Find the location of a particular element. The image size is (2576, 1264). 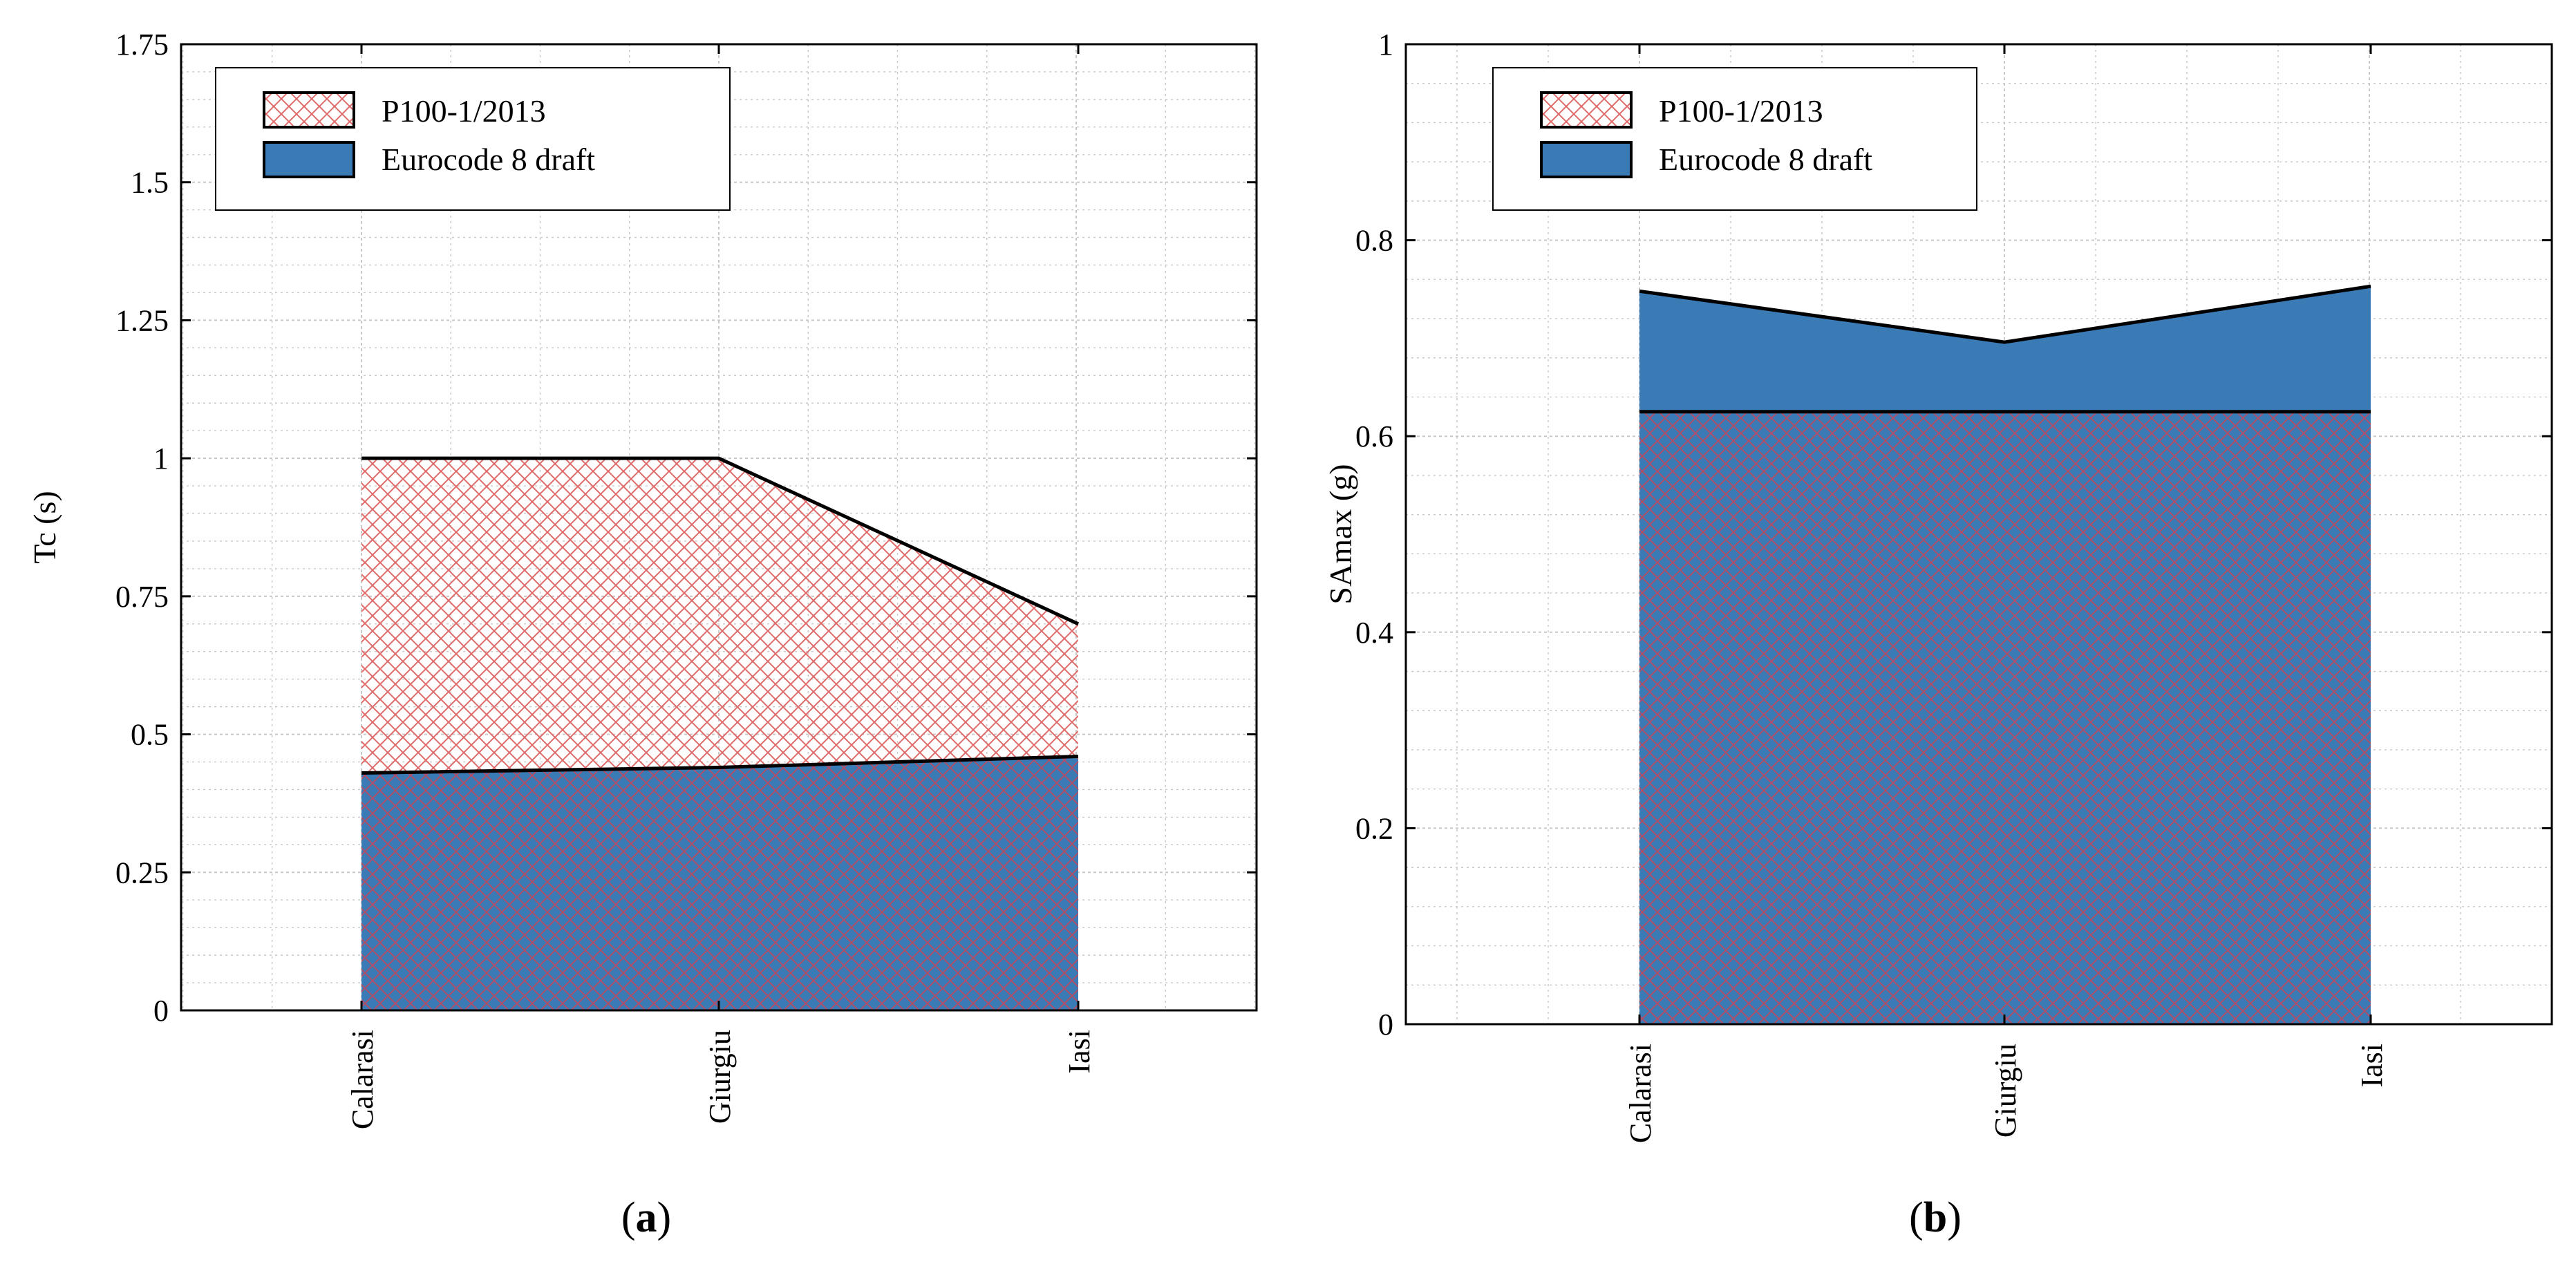

y-tick-label: 0.8 is located at coordinates (1374, 241).